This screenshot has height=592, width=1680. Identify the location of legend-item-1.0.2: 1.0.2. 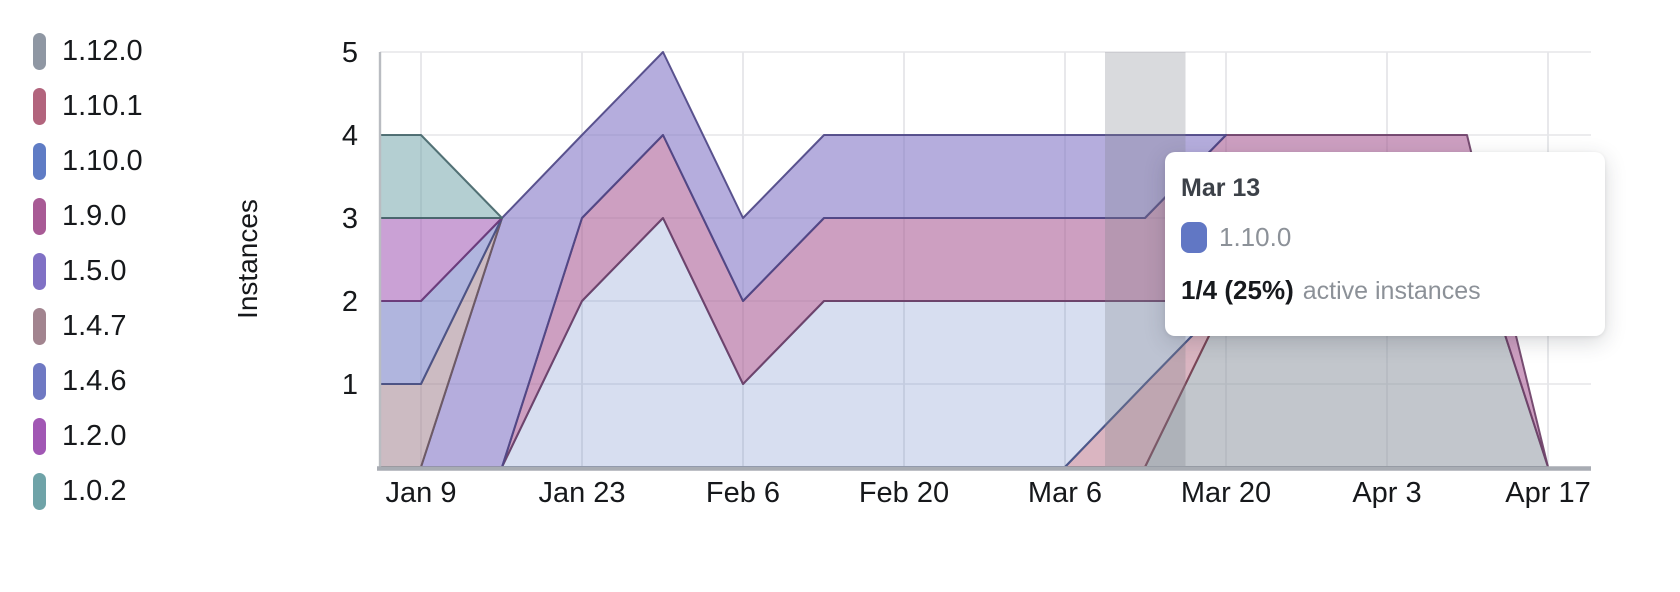
(80, 491).